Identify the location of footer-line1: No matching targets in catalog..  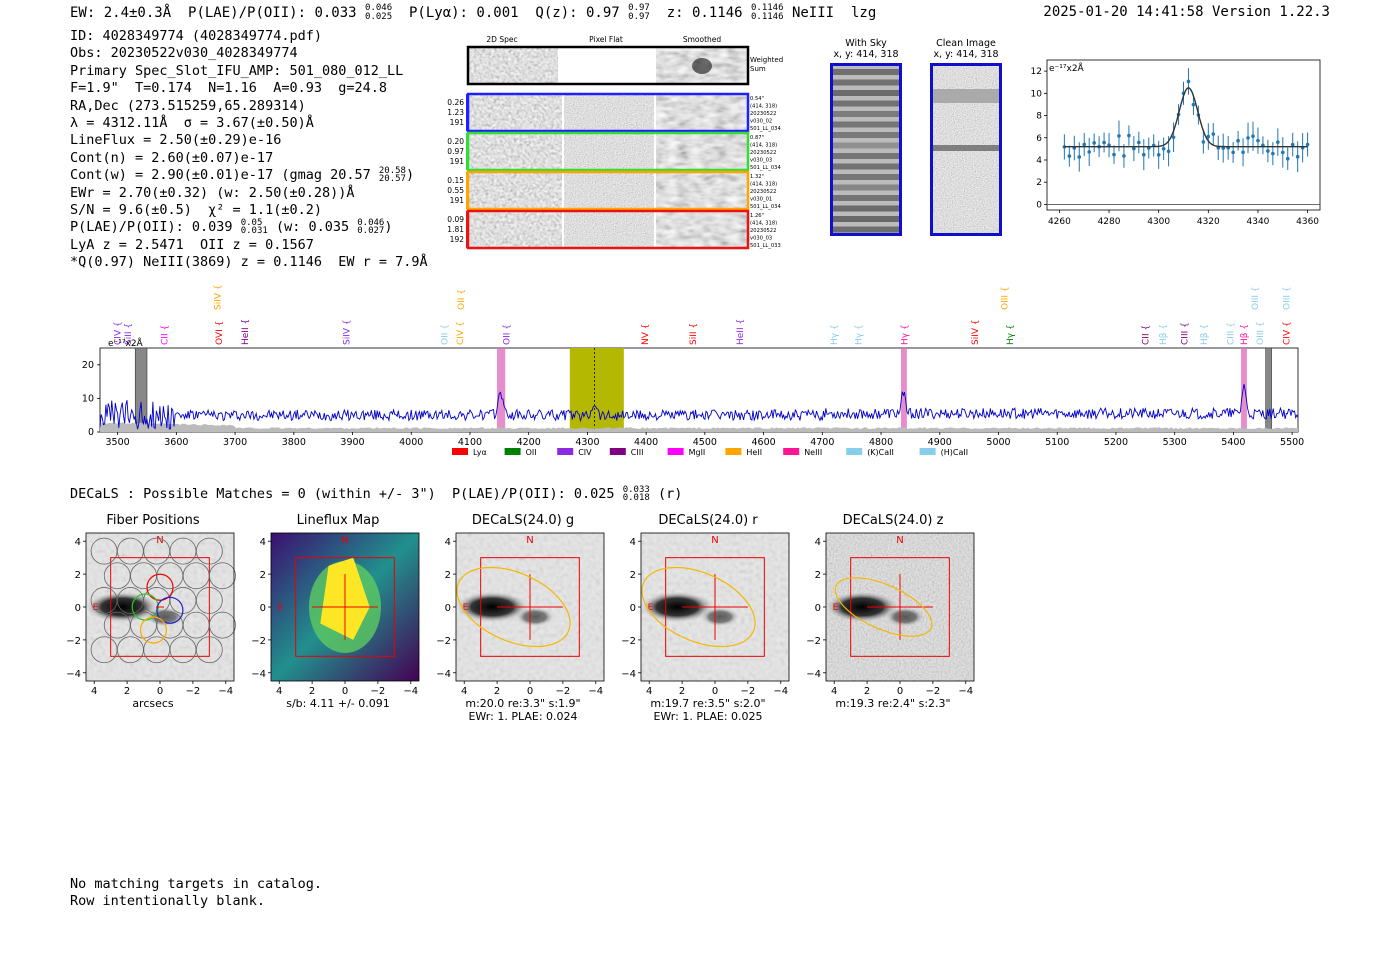
(196, 884).